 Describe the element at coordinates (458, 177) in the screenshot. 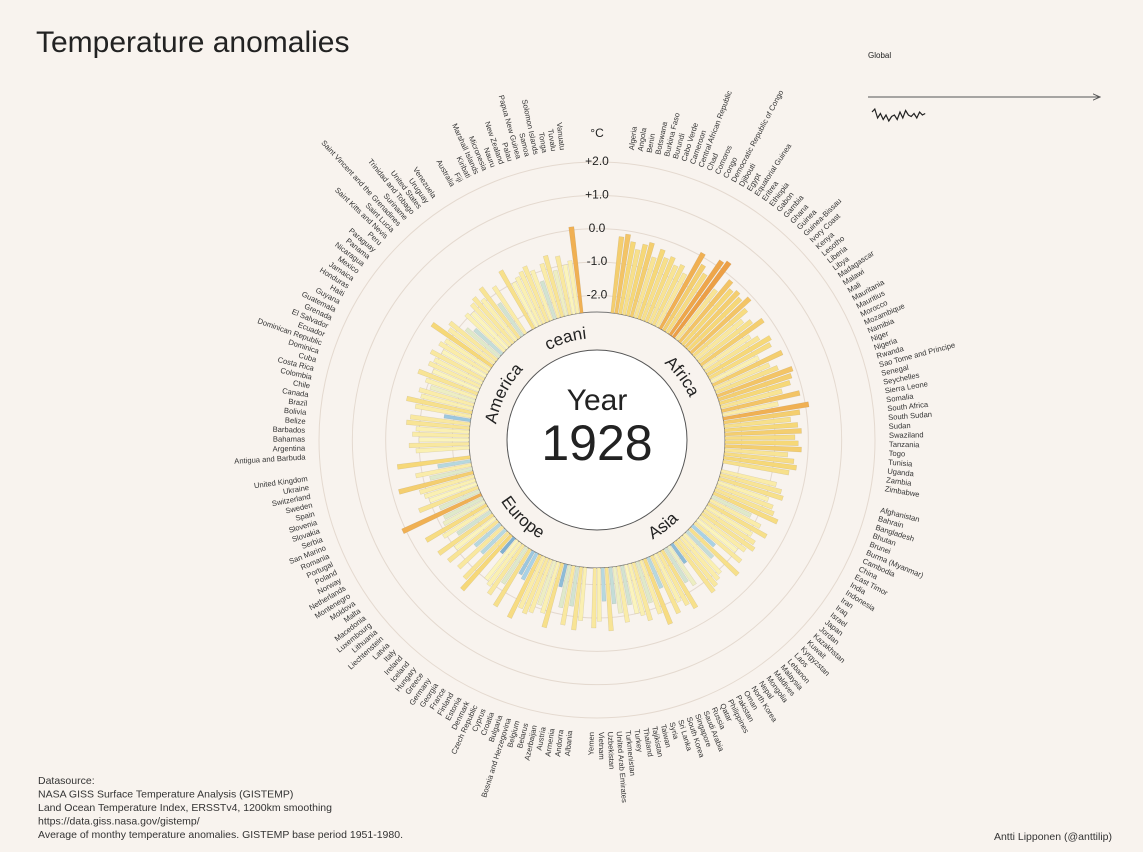

I see `country-label: Fiji` at that location.